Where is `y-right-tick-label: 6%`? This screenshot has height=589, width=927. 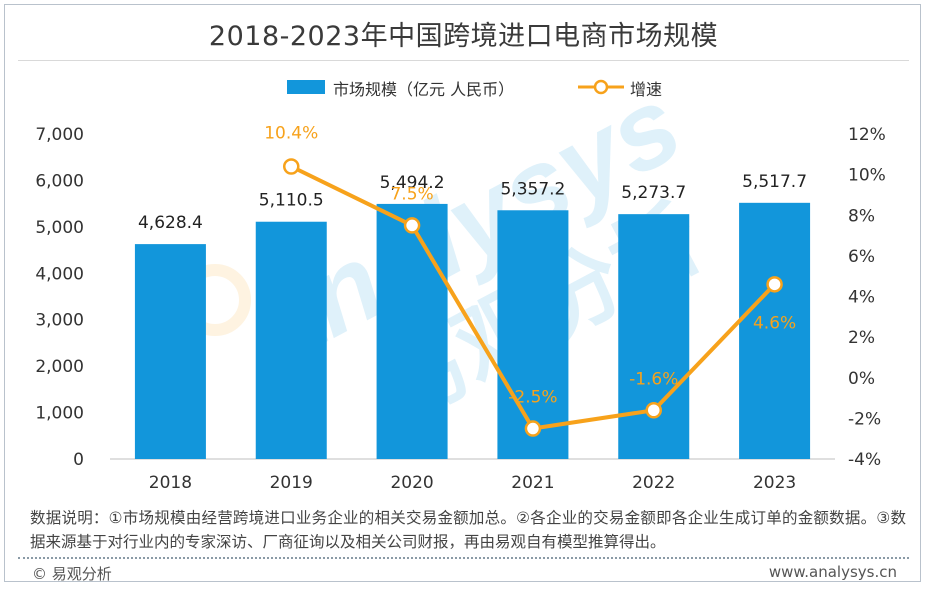 y-right-tick-label: 6% is located at coordinates (861, 257).